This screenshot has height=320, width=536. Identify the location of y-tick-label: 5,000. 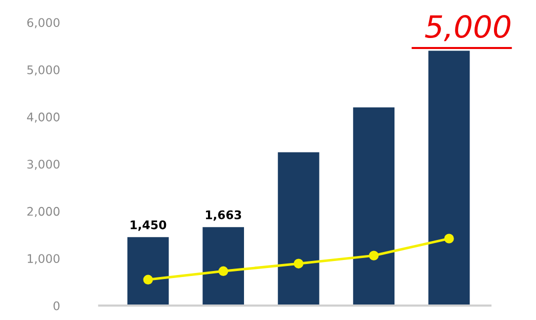
(43, 70).